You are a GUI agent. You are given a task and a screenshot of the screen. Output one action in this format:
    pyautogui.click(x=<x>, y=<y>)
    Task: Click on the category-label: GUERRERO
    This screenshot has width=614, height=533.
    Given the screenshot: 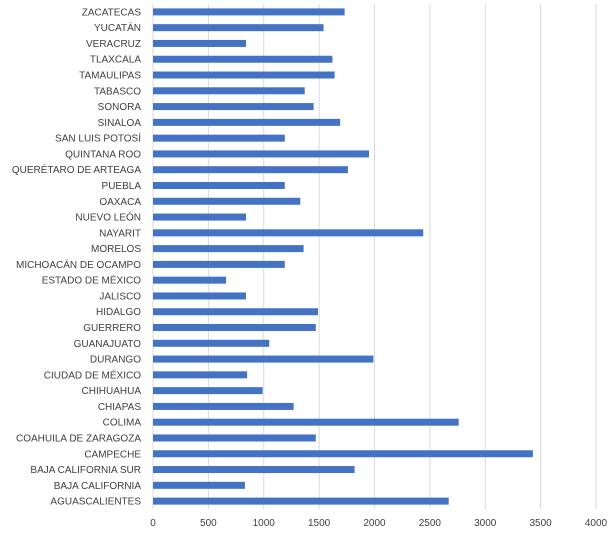 What is the action you would take?
    pyautogui.click(x=112, y=328)
    